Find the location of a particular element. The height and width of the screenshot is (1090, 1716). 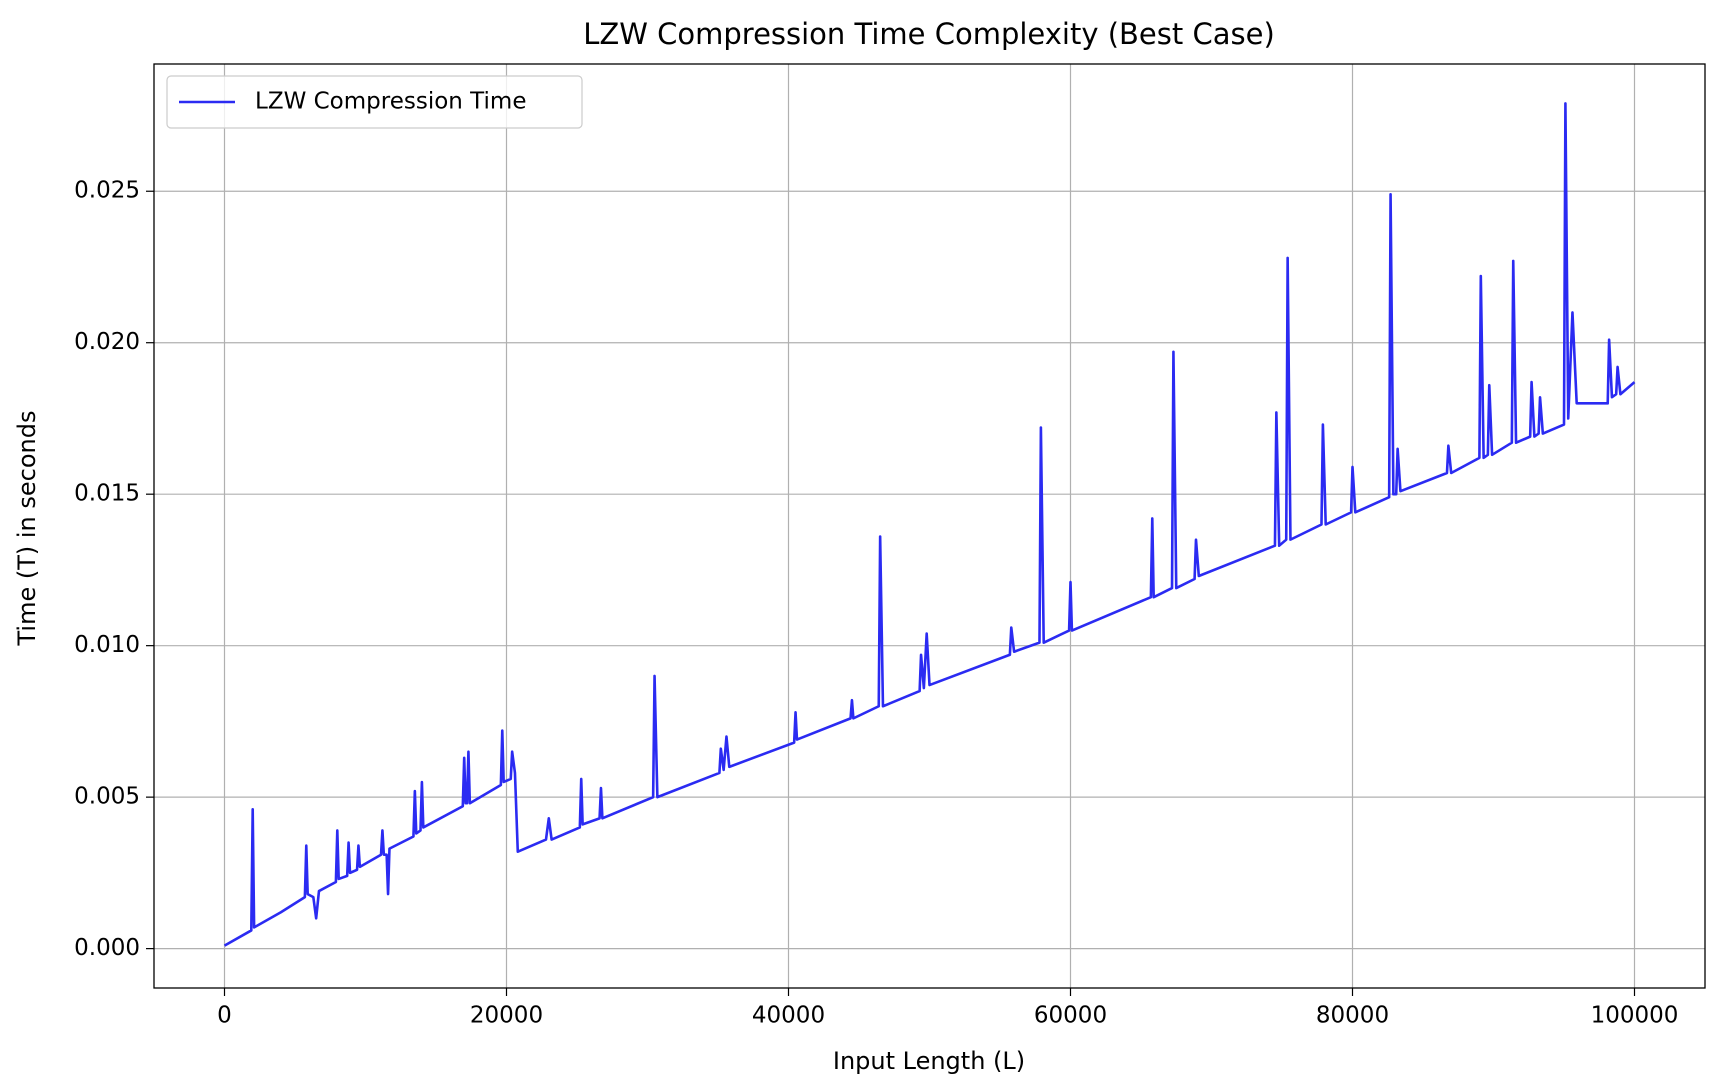

y-tick-label: 0.010 is located at coordinates (107, 645).